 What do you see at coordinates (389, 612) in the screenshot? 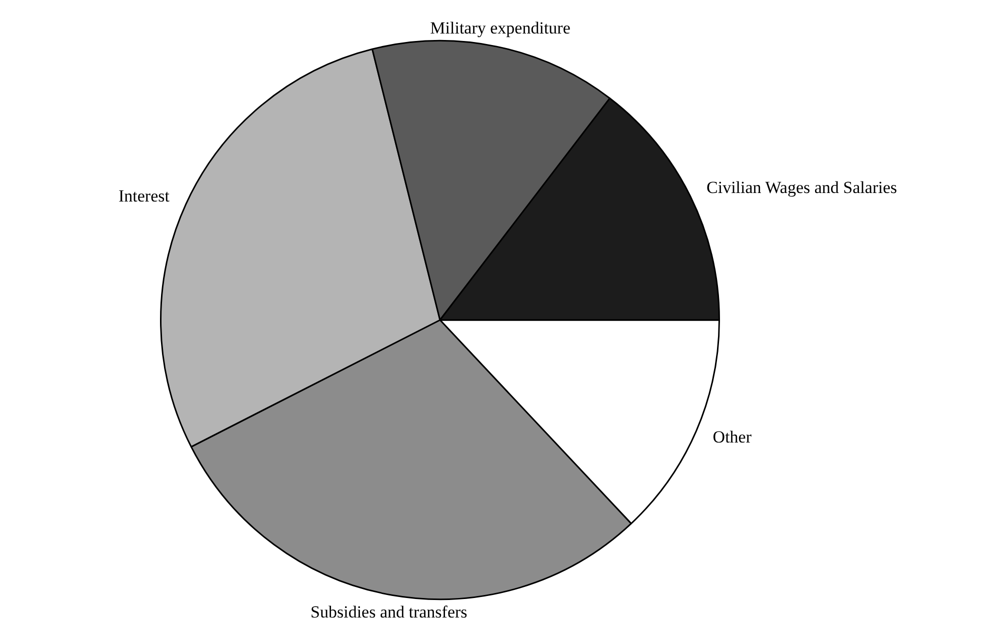
I see `slice-label: Subsidies and transfers` at bounding box center [389, 612].